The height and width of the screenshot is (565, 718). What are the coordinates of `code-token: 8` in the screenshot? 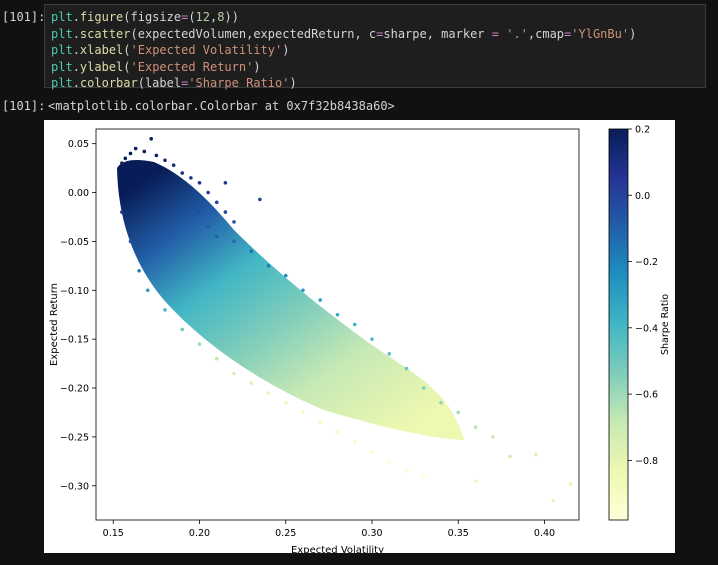 It's located at (221, 17).